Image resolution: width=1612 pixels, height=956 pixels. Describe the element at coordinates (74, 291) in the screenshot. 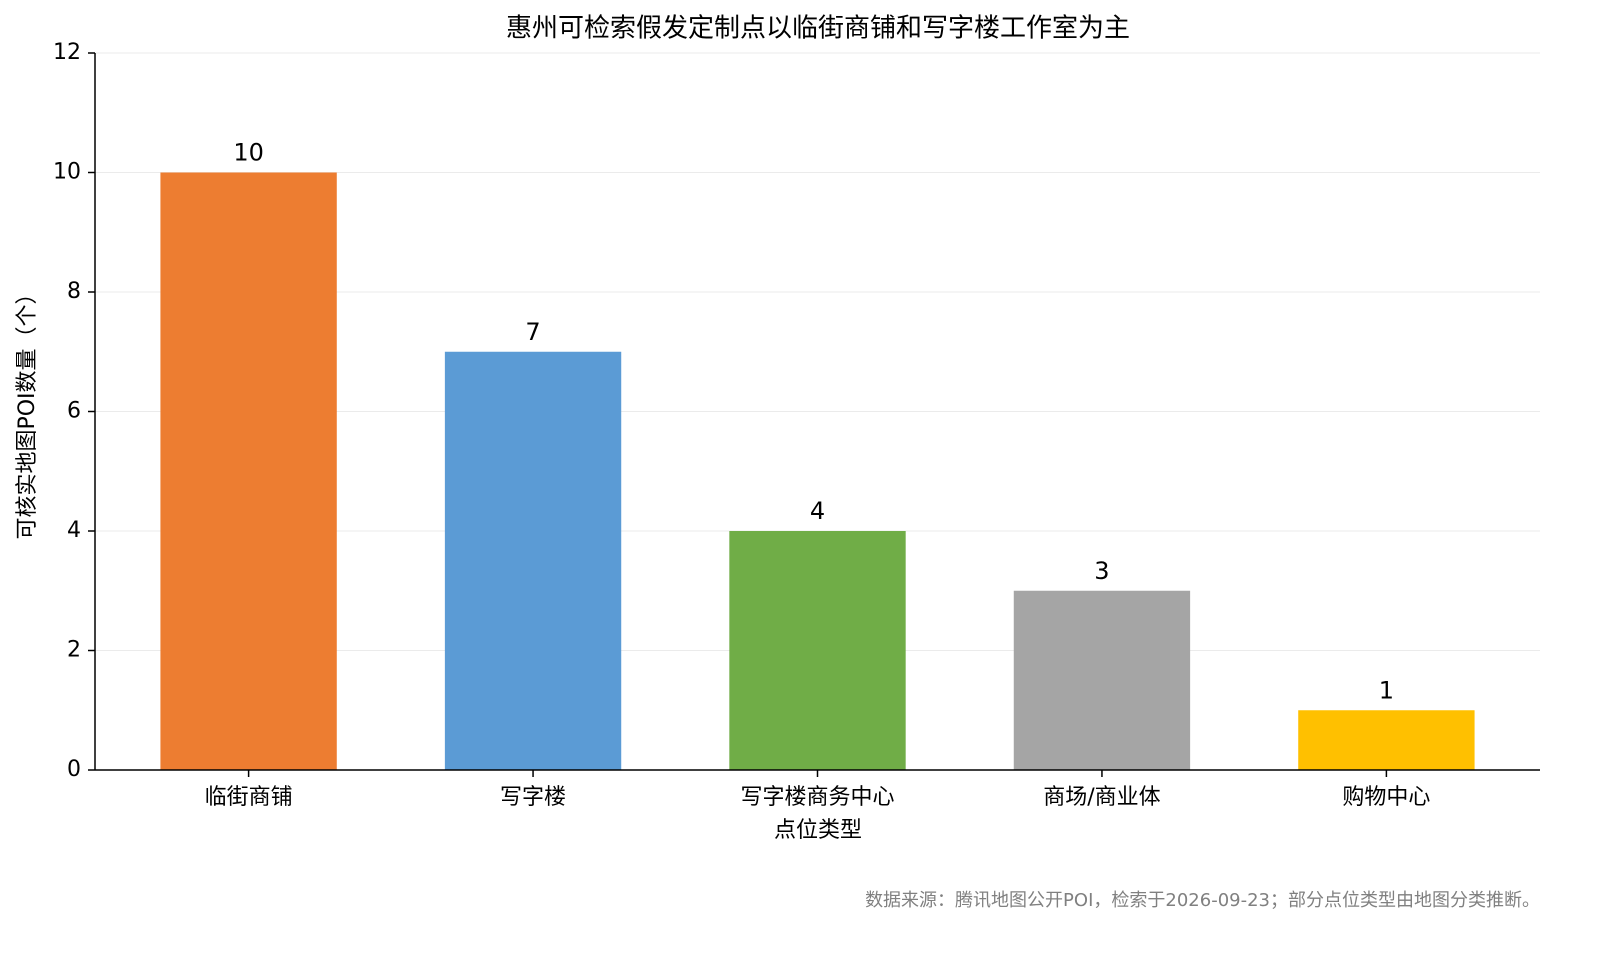

I see `y-tick-label: 8` at that location.